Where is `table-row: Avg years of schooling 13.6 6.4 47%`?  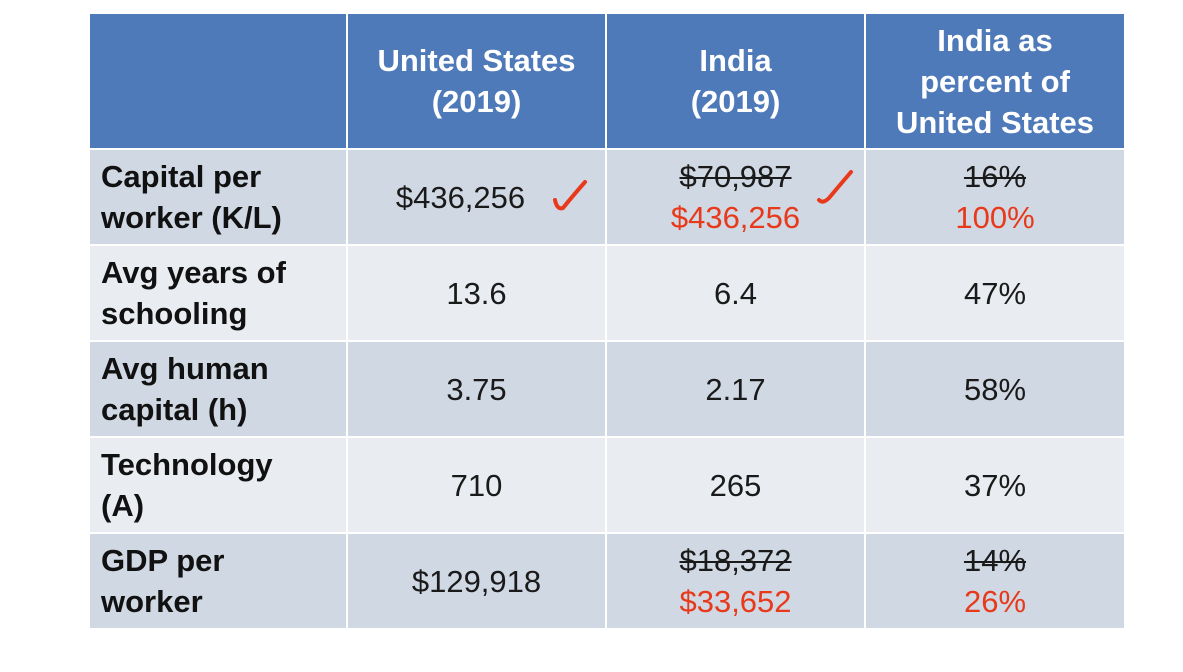
table-row: Avg years of schooling 13.6 6.4 47% is located at coordinates (607, 293).